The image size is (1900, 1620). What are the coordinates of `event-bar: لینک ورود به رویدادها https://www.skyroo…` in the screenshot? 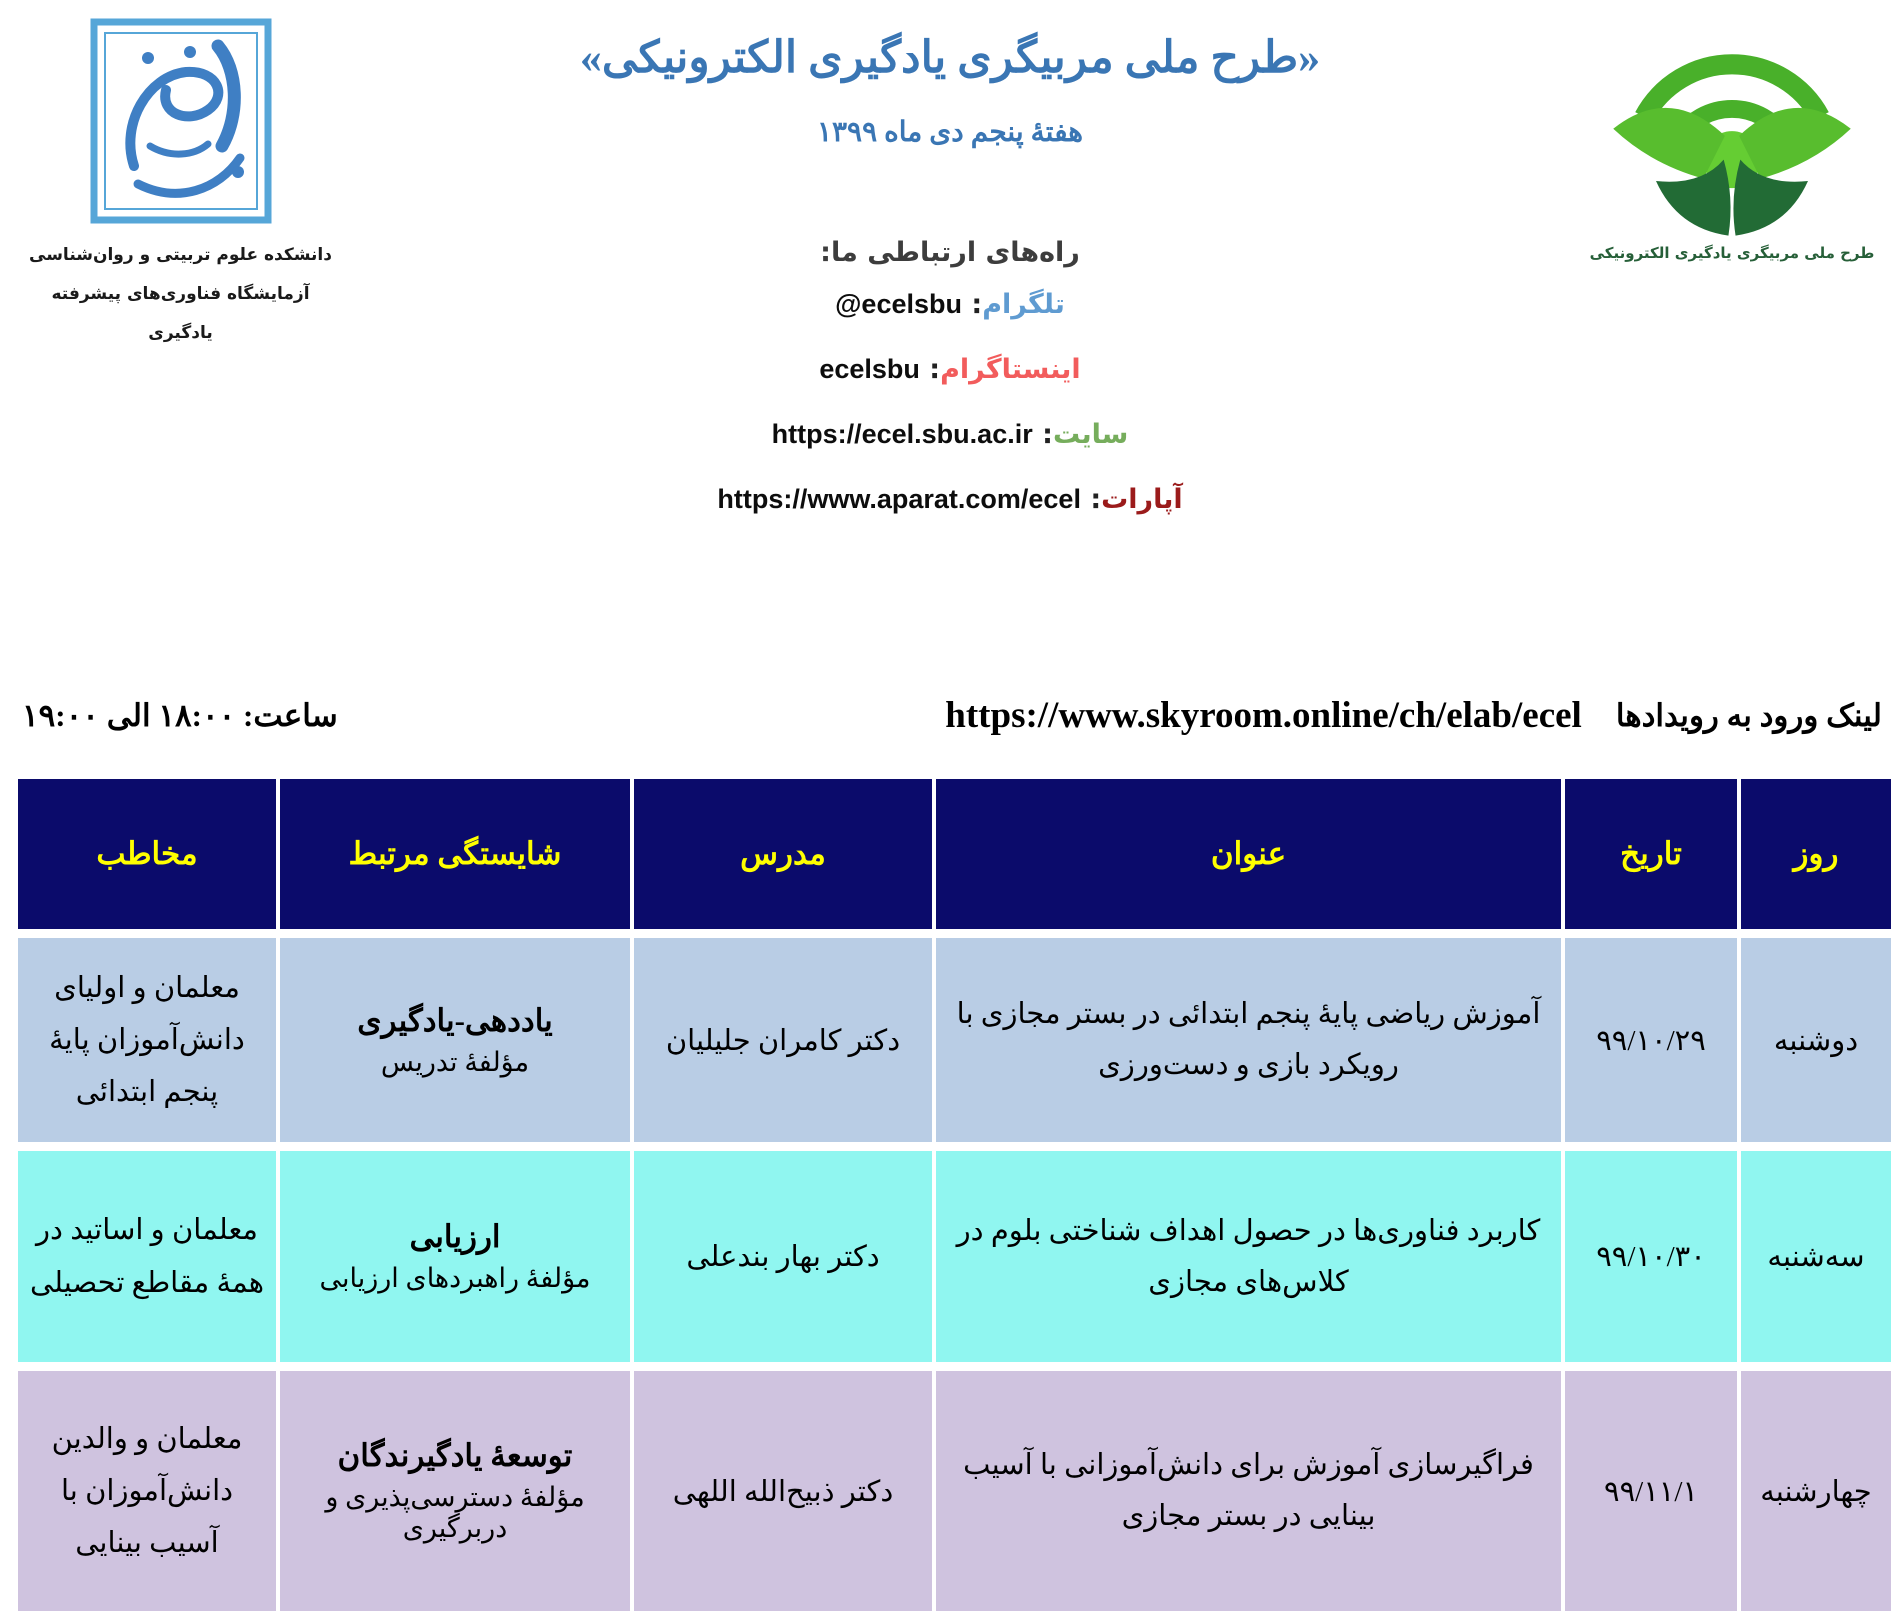 It's located at (952, 715).